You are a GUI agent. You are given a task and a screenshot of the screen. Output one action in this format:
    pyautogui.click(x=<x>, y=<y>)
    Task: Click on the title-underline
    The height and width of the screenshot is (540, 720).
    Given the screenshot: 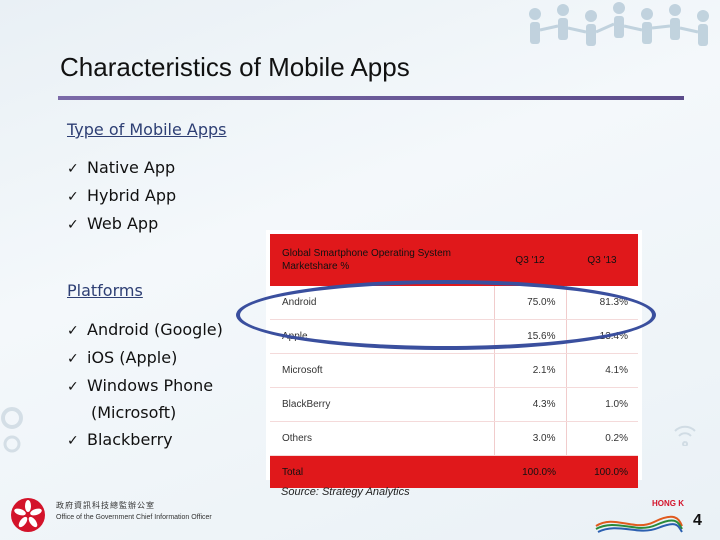 What is the action you would take?
    pyautogui.click(x=371, y=98)
    